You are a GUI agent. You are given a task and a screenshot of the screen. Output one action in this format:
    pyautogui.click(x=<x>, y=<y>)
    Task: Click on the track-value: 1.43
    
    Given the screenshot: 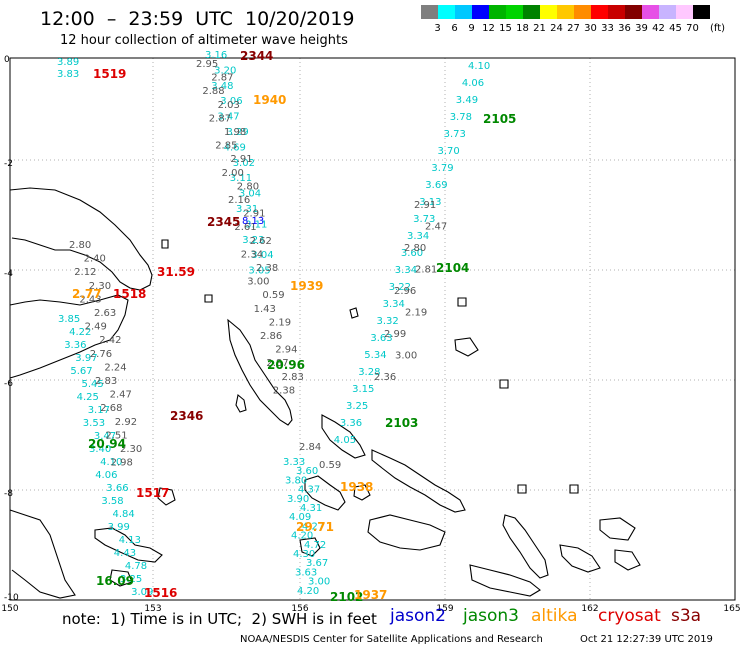 What is the action you would take?
    pyautogui.click(x=265, y=309)
    